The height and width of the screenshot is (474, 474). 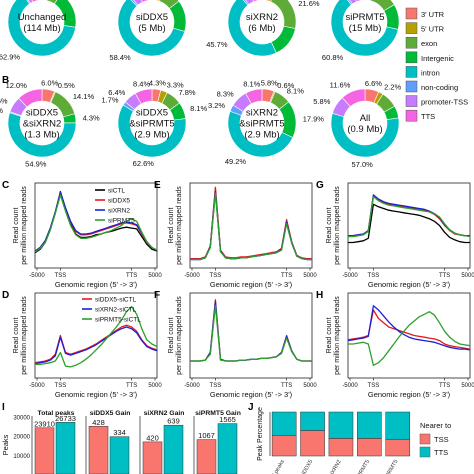 What do you see at coordinates (236, 161) in the screenshot?
I see `donut-percent-label: 49.2%` at bounding box center [236, 161].